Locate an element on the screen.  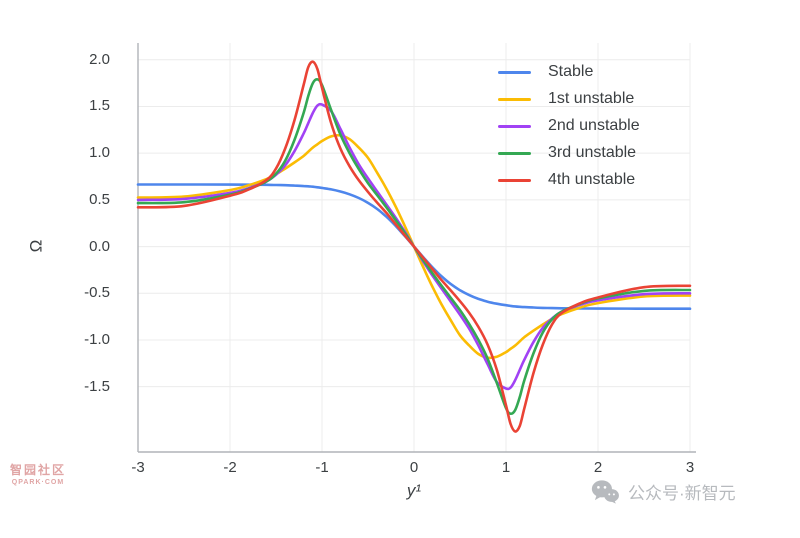
y-tick-label: 0.5 is located at coordinates (99, 199).